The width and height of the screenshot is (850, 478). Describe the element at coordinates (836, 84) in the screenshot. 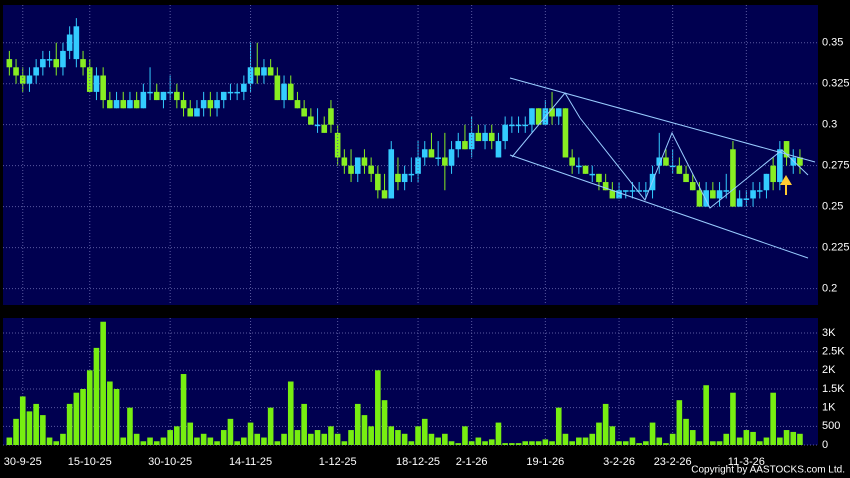

I see `y-tick-label: 0.325` at that location.